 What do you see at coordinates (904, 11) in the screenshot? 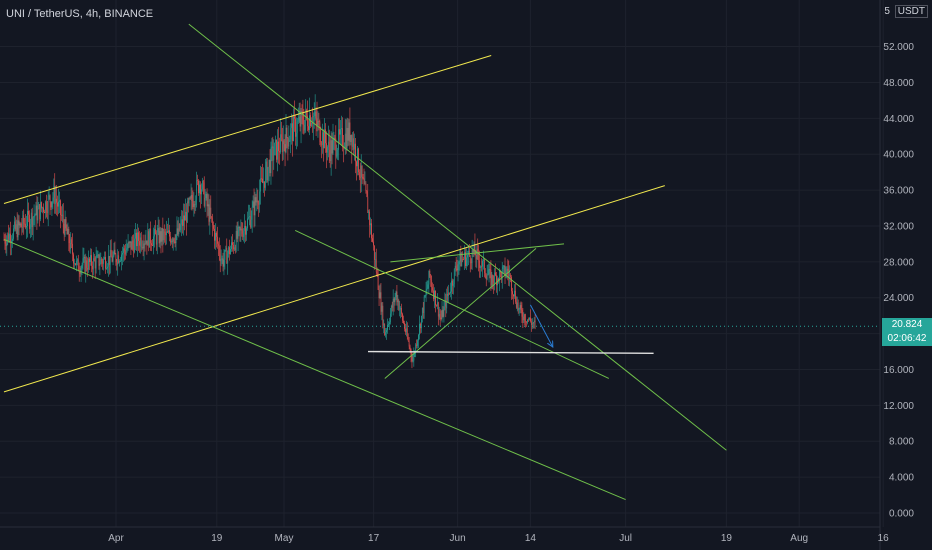
I see `price-scale-settings: 5 USDT` at bounding box center [904, 11].